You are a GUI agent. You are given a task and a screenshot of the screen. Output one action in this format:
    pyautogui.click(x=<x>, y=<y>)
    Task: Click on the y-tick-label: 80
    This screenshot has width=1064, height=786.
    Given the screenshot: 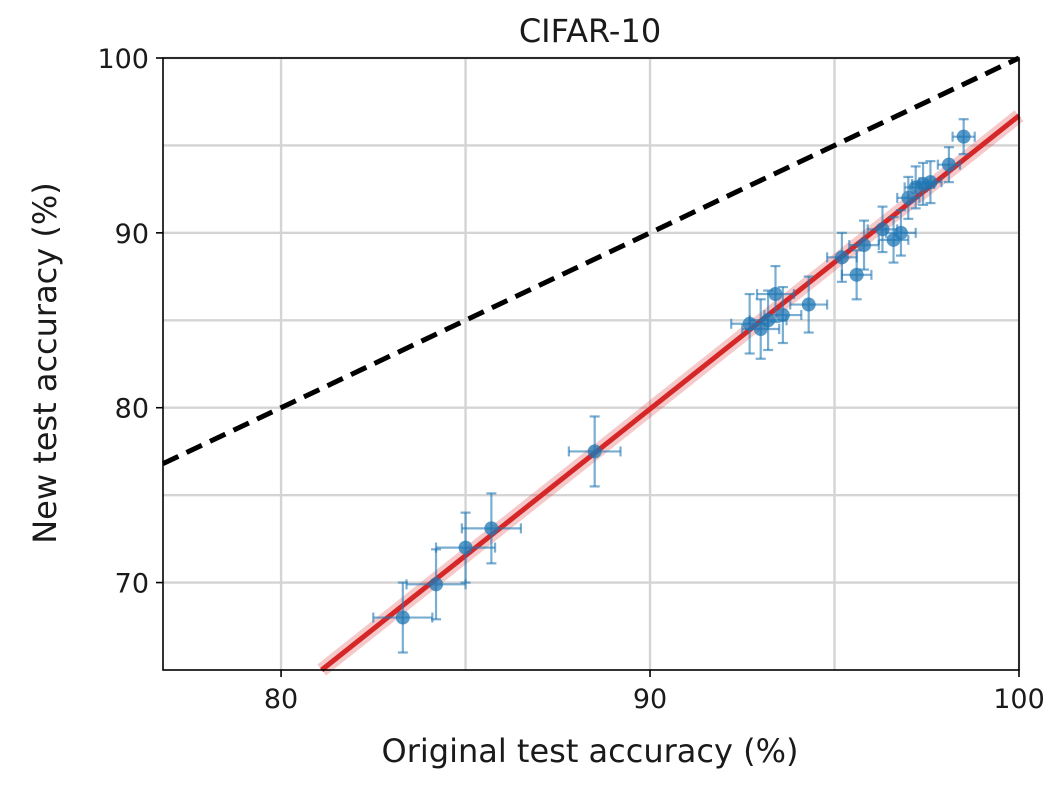 What is the action you would take?
    pyautogui.click(x=132, y=409)
    